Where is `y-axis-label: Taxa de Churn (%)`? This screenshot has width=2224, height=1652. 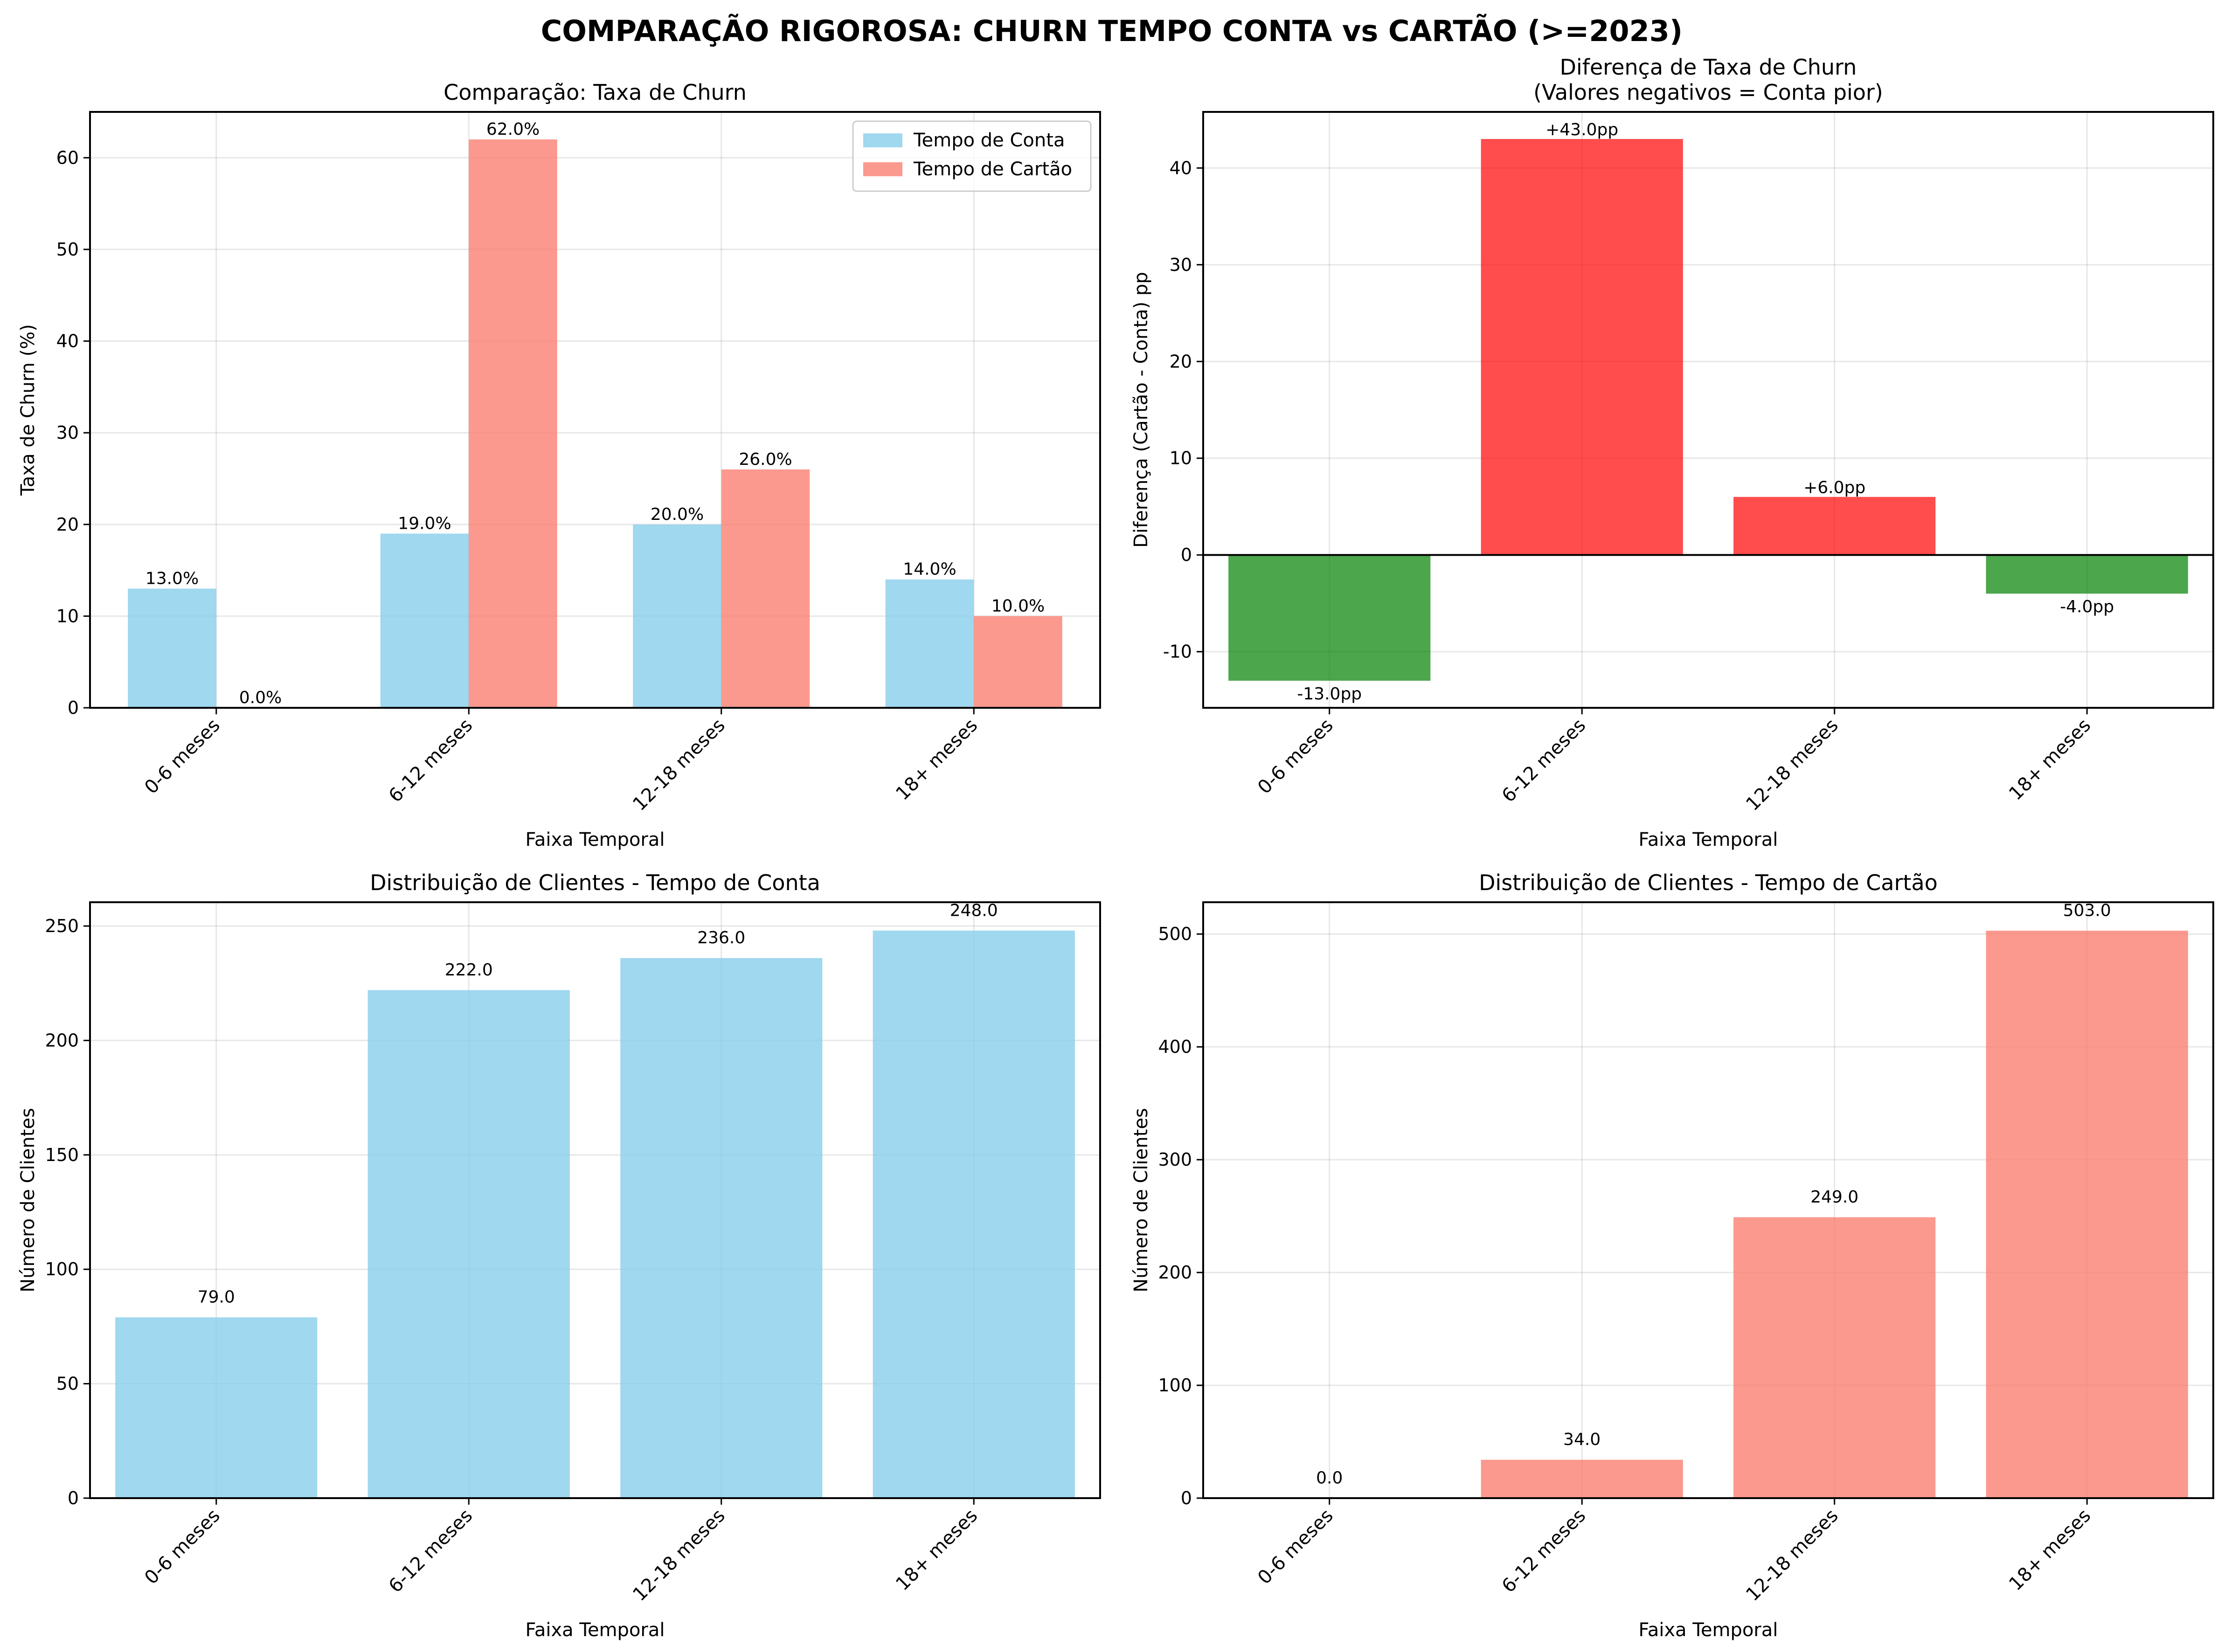
y-axis-label: Taxa de Churn (%) is located at coordinates (28, 410).